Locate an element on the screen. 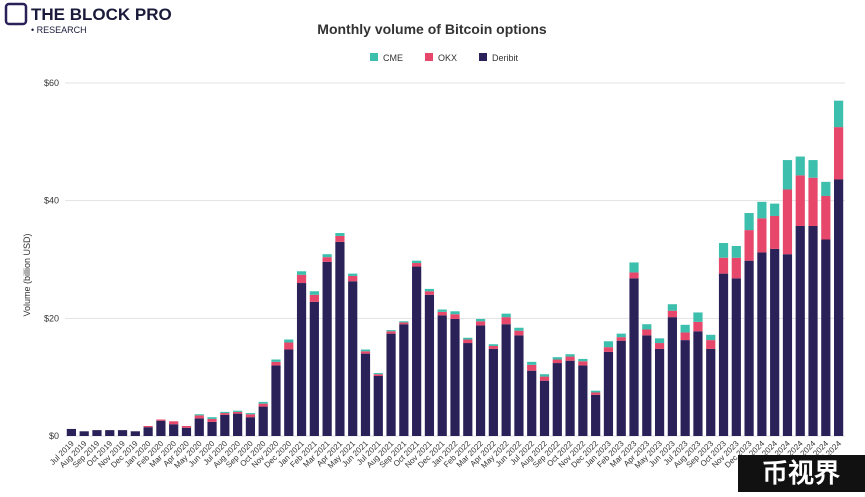 This screenshot has width=865, height=497. legend-label: CME is located at coordinates (393, 58).